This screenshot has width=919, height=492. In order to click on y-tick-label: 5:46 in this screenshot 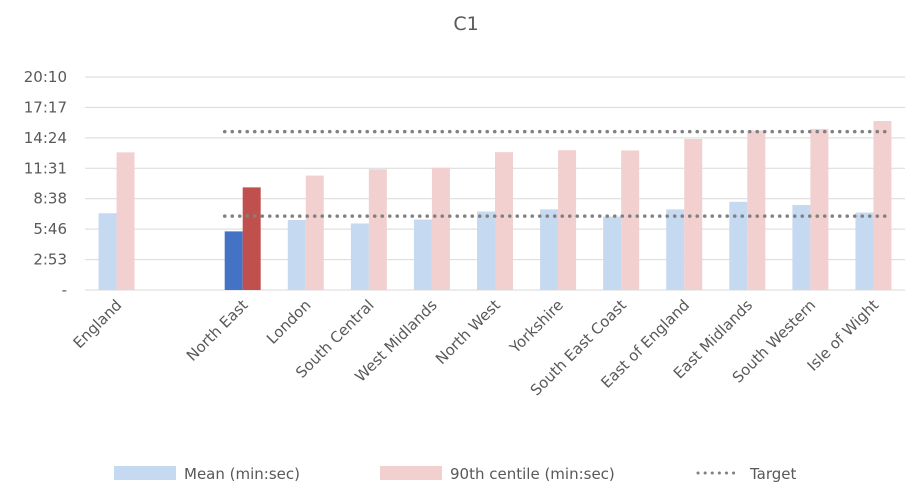, I will do `click(50, 229)`.